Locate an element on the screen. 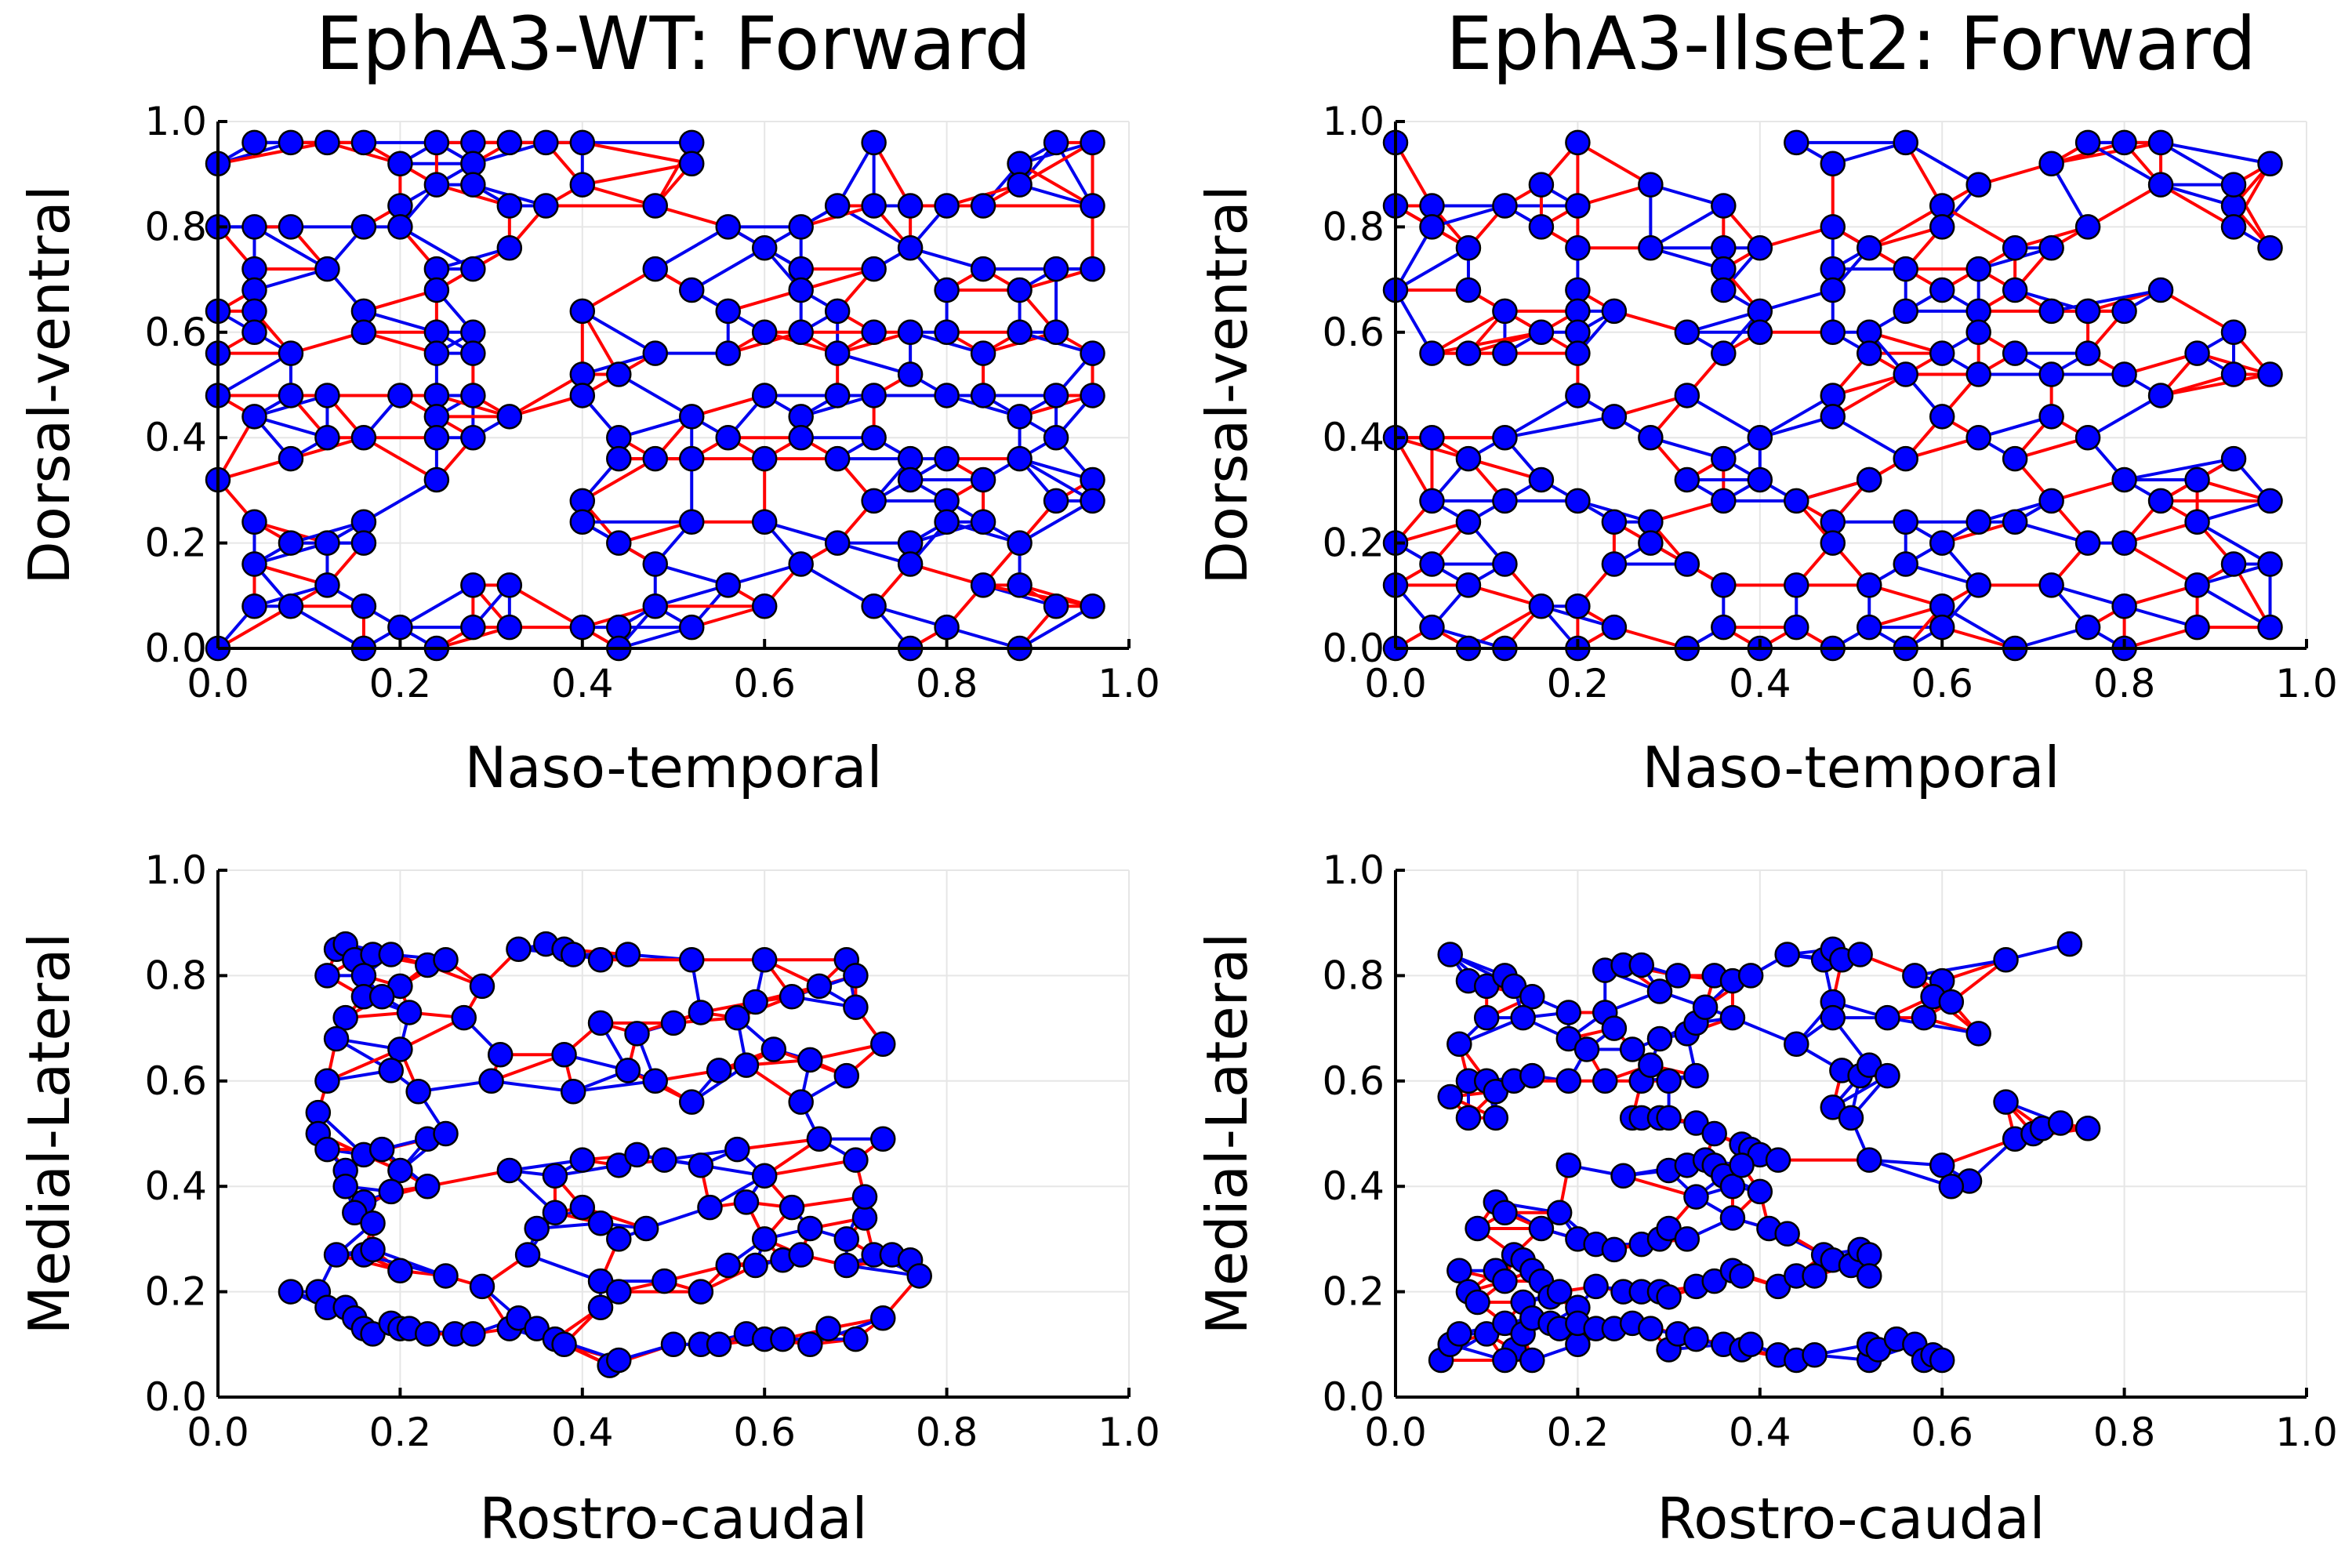 Image resolution: width=2352 pixels, height=1568 pixels. y-axis-label: Dorsal-ventral is located at coordinates (49, 384).